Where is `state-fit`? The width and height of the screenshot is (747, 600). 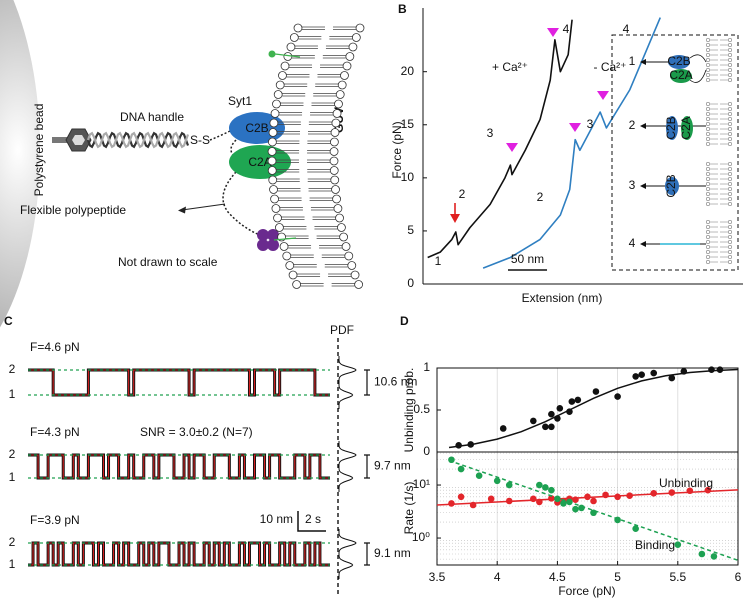 state-fit is located at coordinates (179, 554).